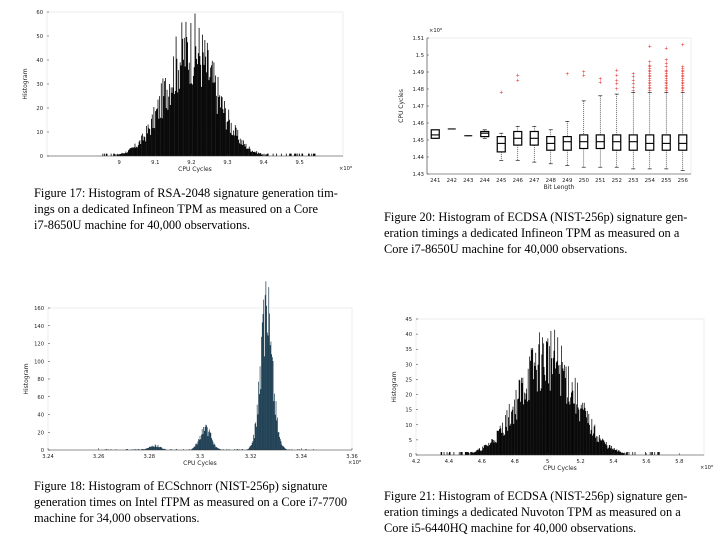  Describe the element at coordinates (410, 441) in the screenshot. I see `y-tick-label: 5` at that location.